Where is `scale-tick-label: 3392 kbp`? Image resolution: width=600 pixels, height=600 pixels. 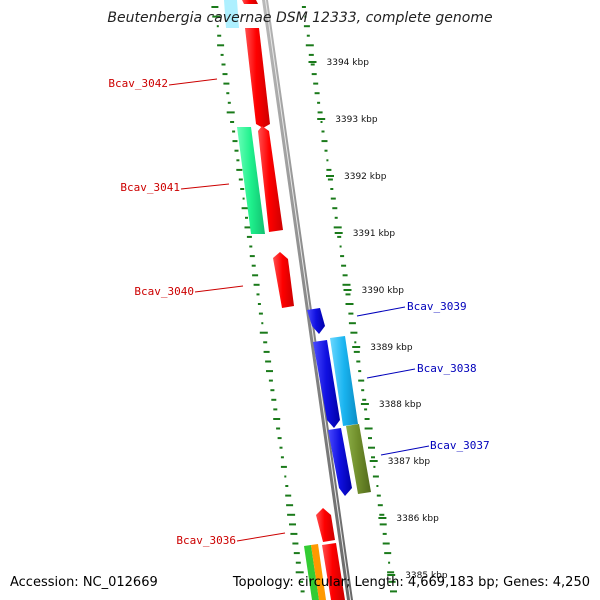
scale-tick-label: 3392 kbp is located at coordinates (365, 177).